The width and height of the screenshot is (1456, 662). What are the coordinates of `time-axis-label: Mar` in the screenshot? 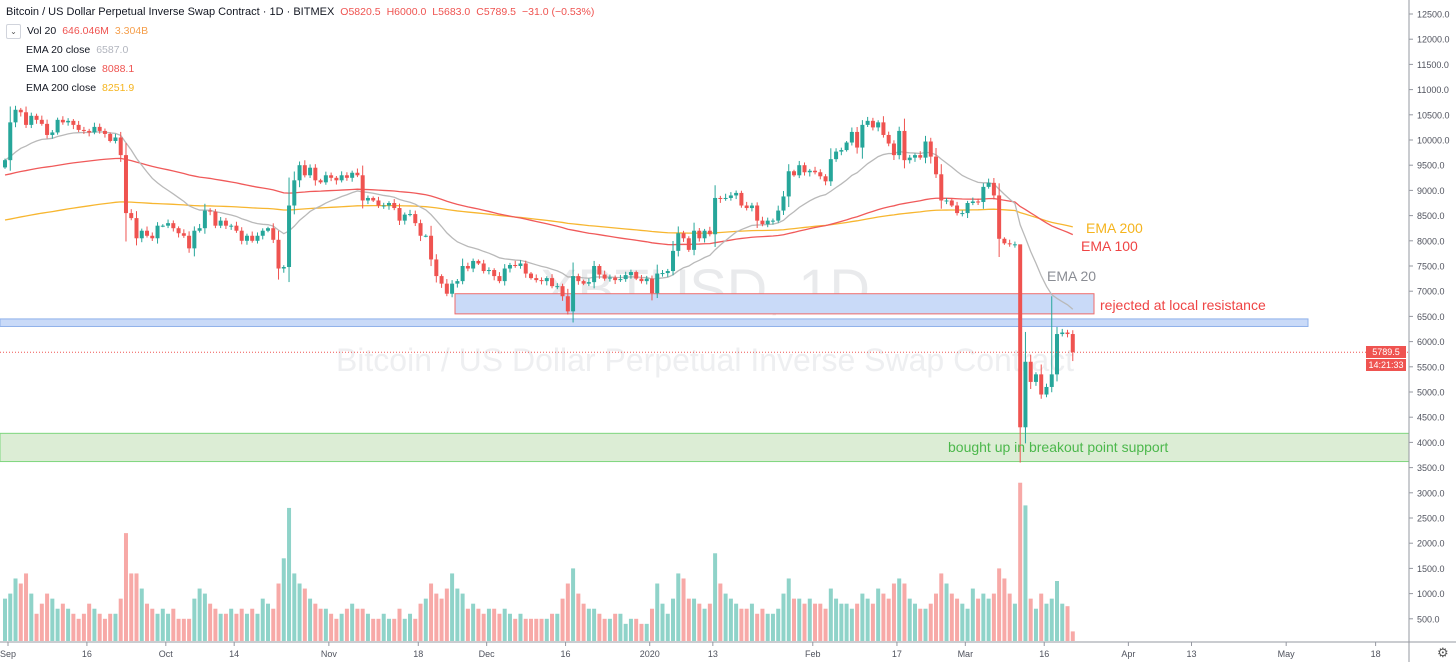 It's located at (966, 654).